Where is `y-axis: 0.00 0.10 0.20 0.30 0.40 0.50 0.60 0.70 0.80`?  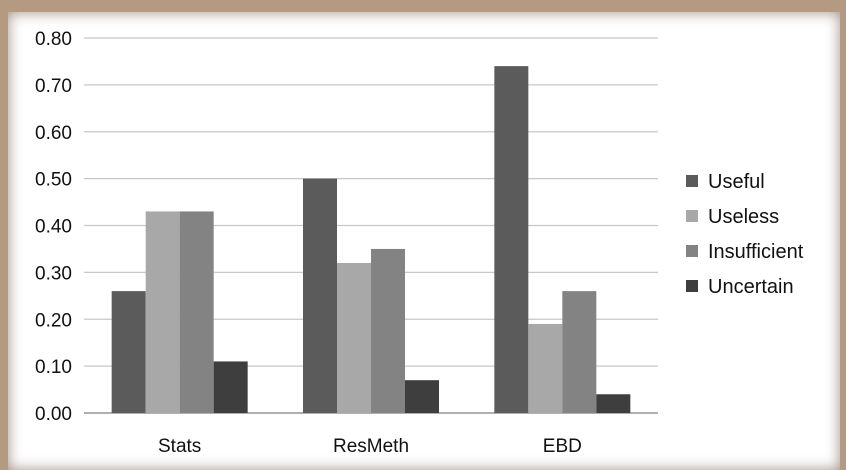
y-axis: 0.00 0.10 0.20 0.30 0.40 0.50 0.60 0.70 0.80 is located at coordinates (53, 227).